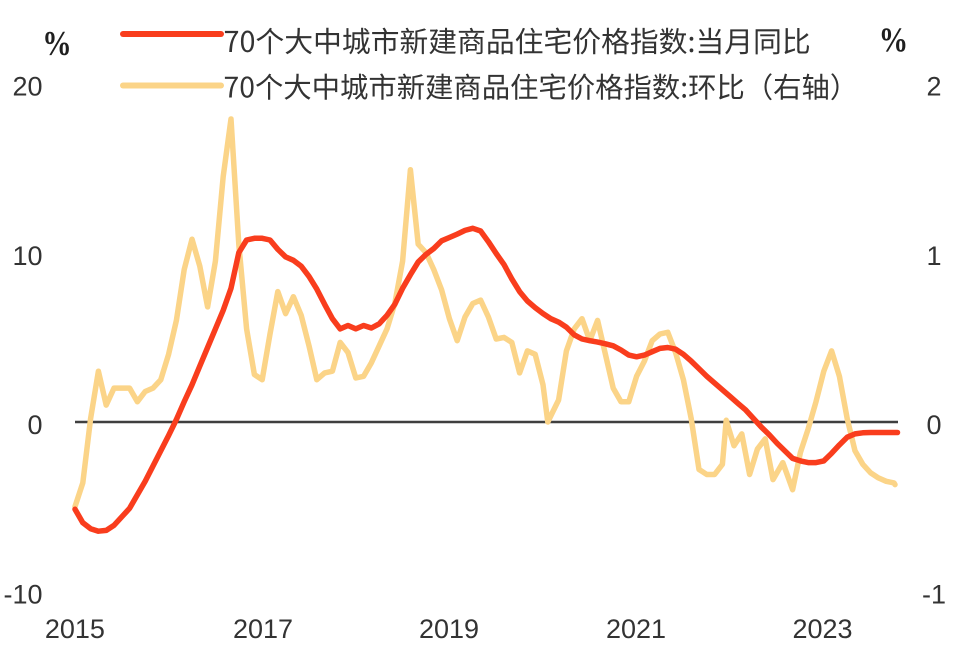 This screenshot has width=962, height=668. Describe the element at coordinates (75, 629) in the screenshot. I see `svg-text: 2015` at that location.